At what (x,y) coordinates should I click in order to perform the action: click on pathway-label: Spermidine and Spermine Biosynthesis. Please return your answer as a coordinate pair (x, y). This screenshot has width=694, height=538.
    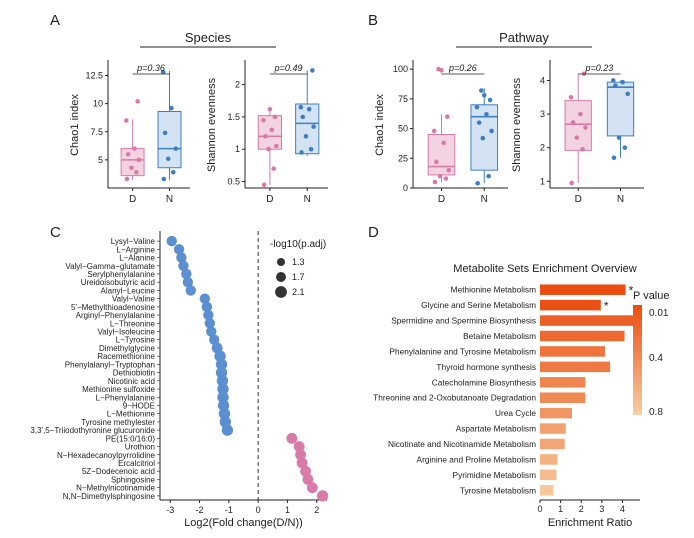
    Looking at the image, I should click on (463, 321).